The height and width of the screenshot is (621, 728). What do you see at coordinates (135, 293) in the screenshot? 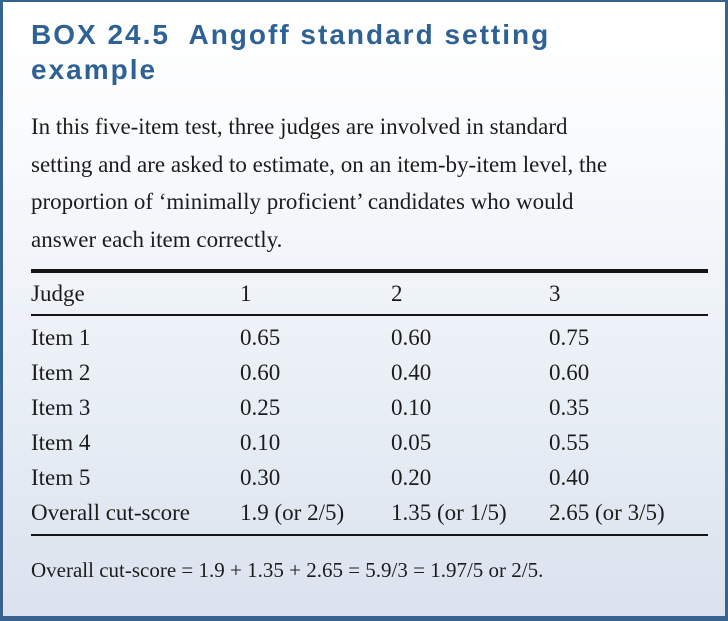
I see `table-header-judge: Judge` at bounding box center [135, 293].